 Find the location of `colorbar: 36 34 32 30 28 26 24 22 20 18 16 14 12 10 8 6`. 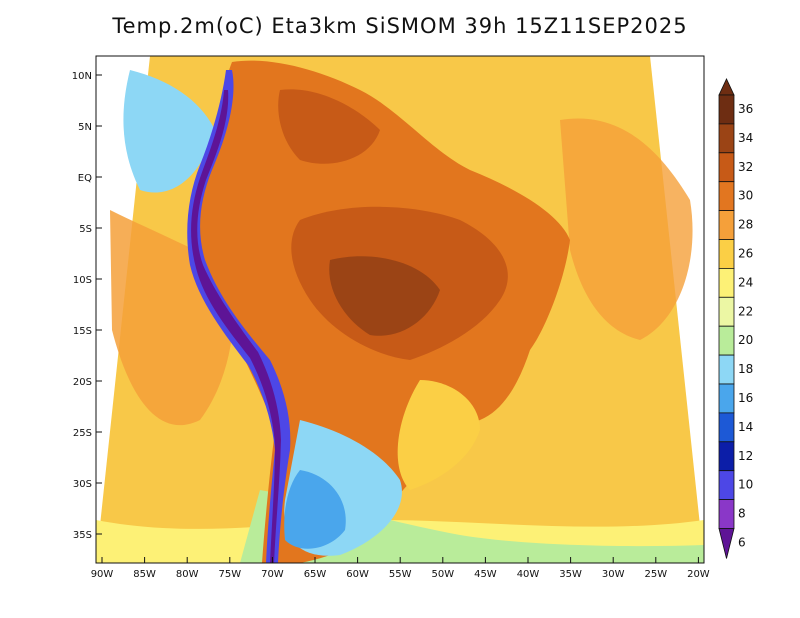

colorbar: 36 34 32 30 28 26 24 22 20 18 16 14 12 10 8 6 is located at coordinates (735, 318).